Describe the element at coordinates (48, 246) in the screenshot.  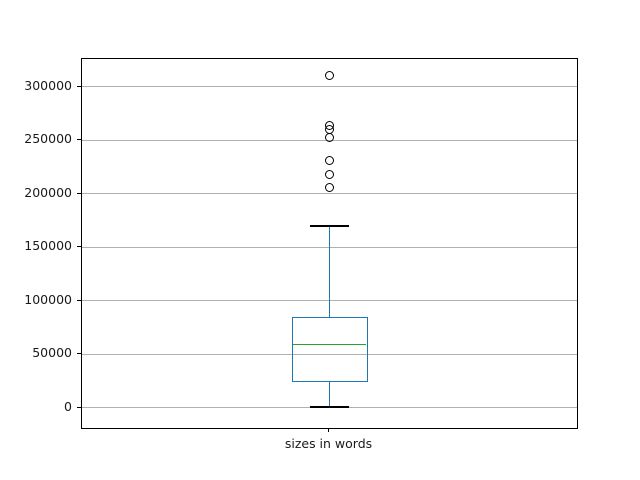
I see `y-tick-label: 150000` at that location.